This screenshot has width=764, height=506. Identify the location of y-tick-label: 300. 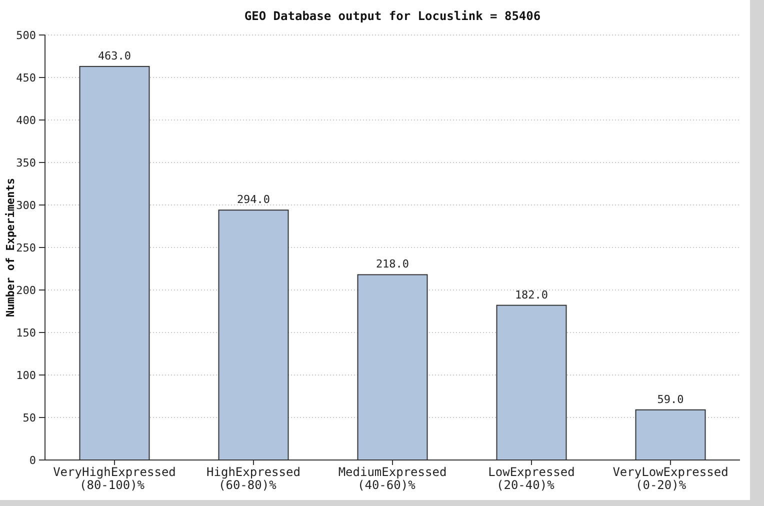
(26, 205).